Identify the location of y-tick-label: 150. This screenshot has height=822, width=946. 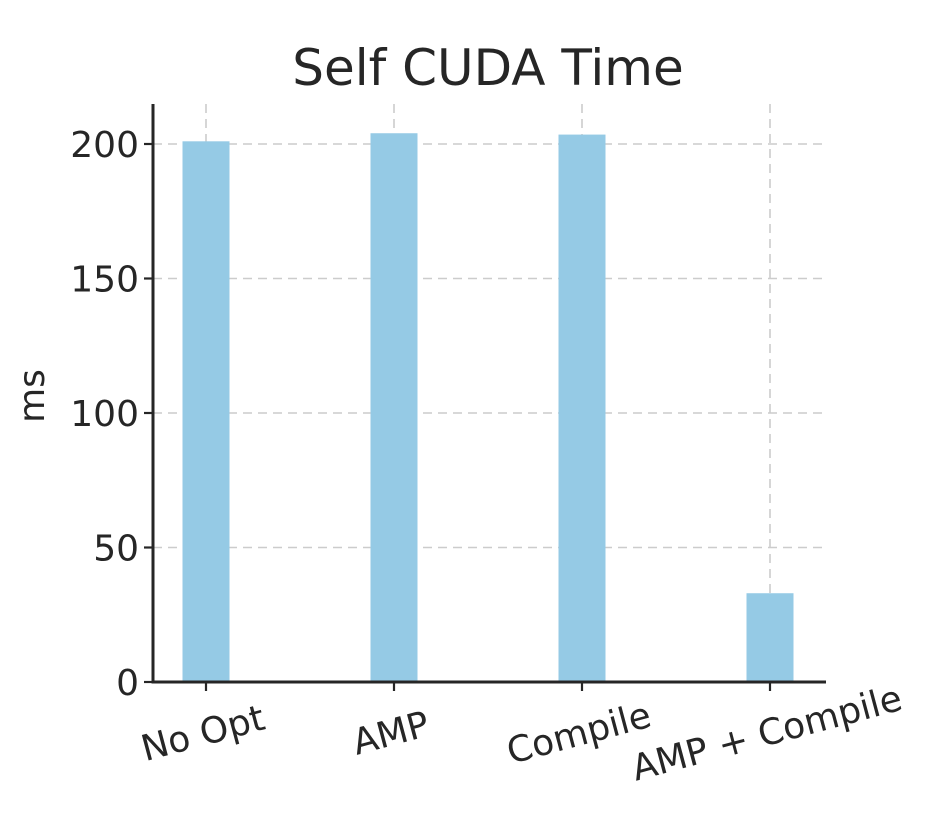
(104, 280).